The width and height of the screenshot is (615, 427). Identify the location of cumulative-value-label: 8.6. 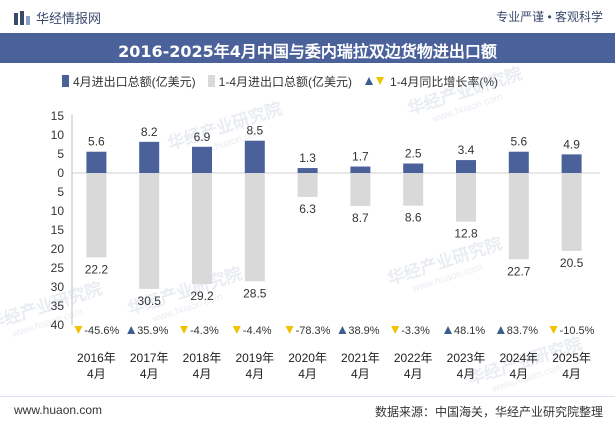
(413, 218).